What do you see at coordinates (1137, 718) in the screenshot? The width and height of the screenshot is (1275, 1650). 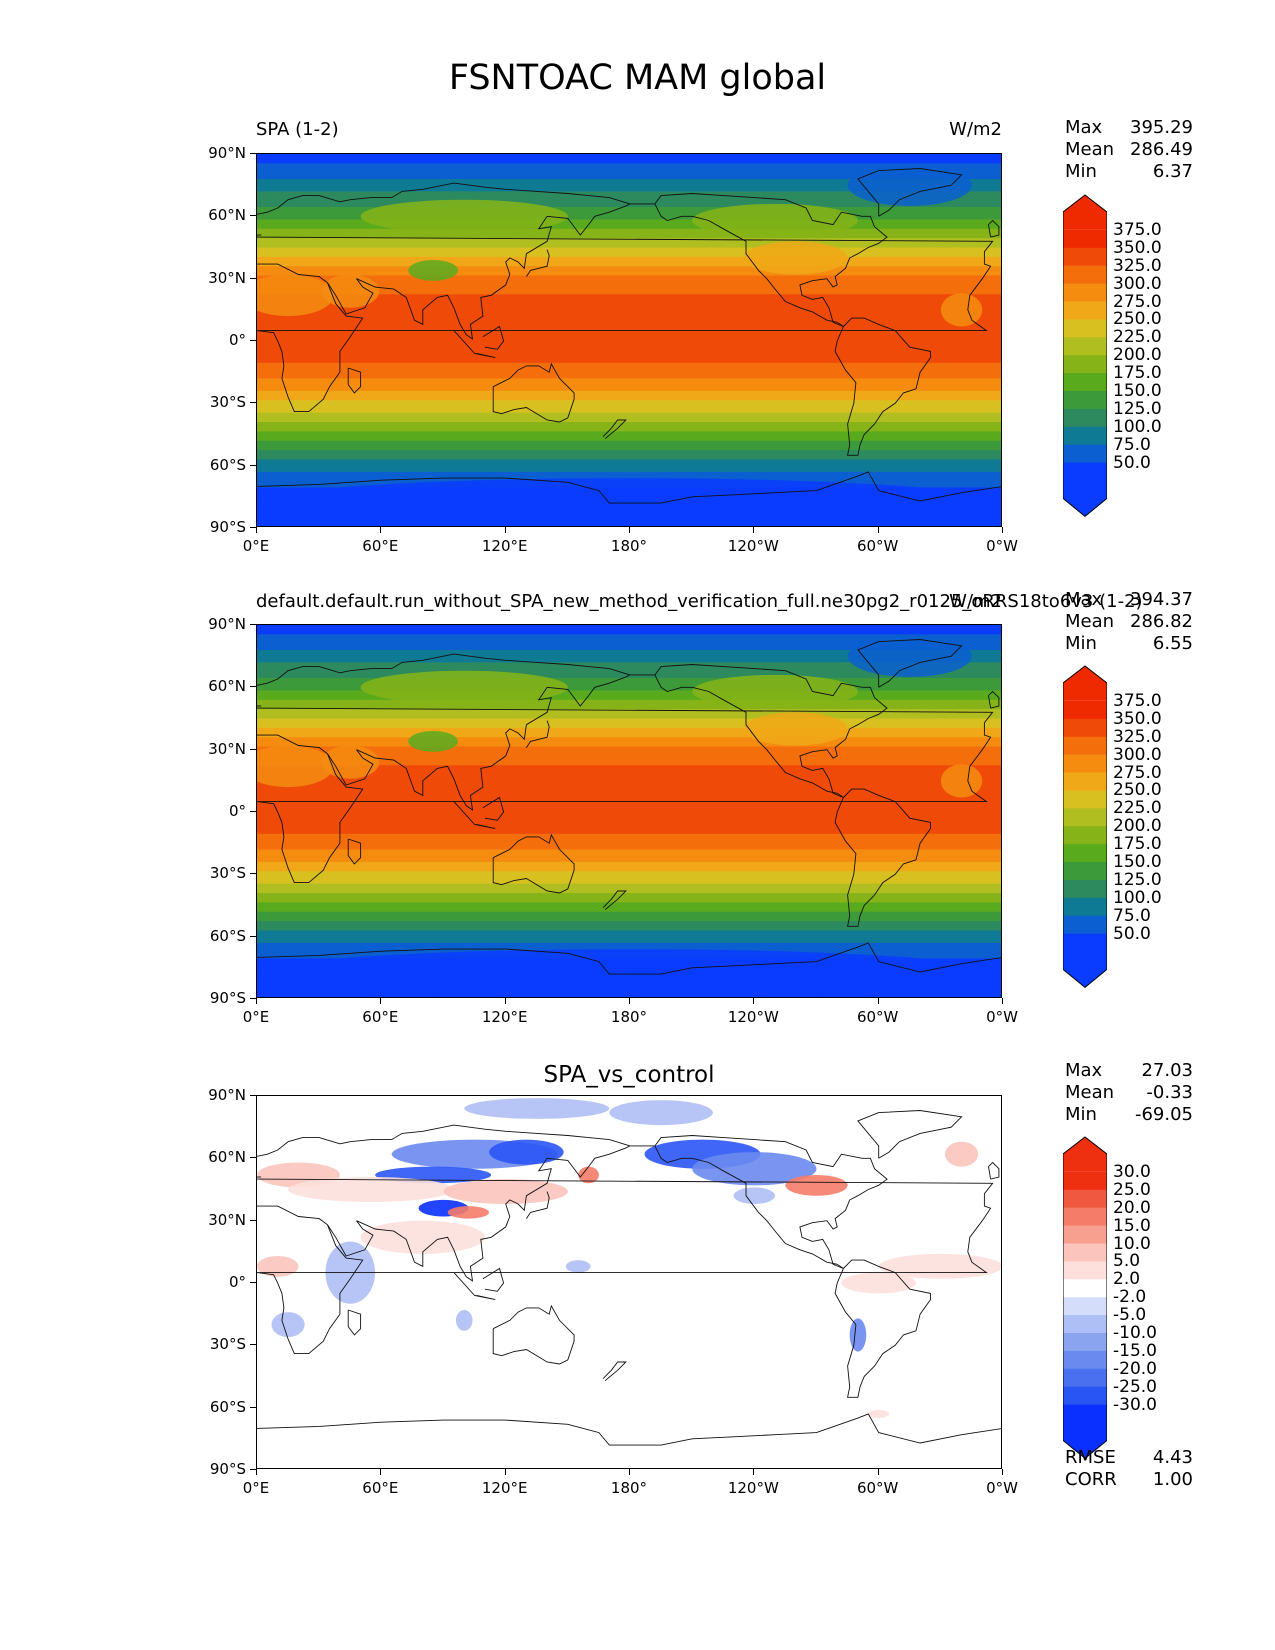 I see `colorbar-tick-label: 350.0` at bounding box center [1137, 718].